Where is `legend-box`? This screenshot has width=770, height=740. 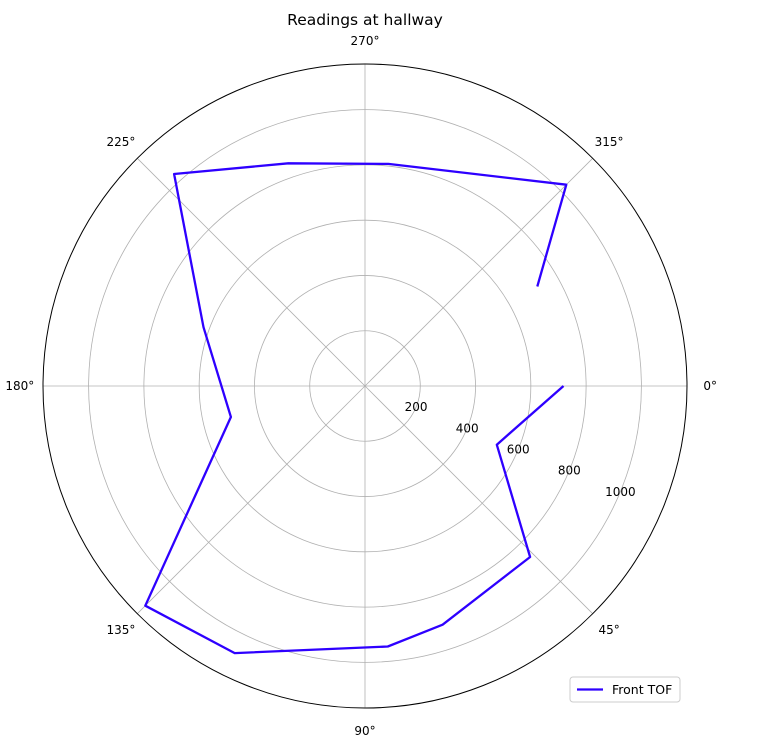 legend-box is located at coordinates (625, 689).